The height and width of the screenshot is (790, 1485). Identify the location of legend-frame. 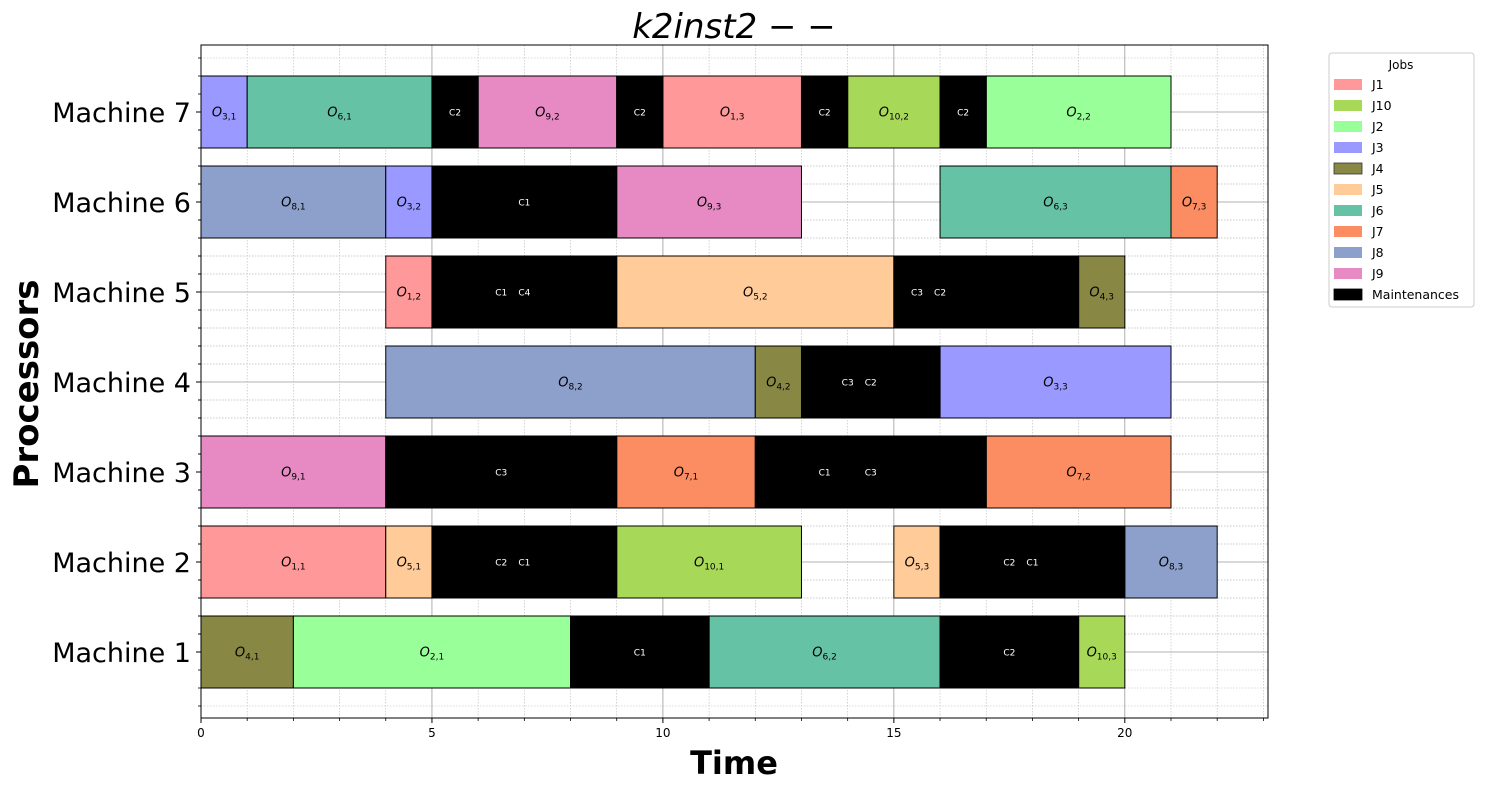
(1401, 180).